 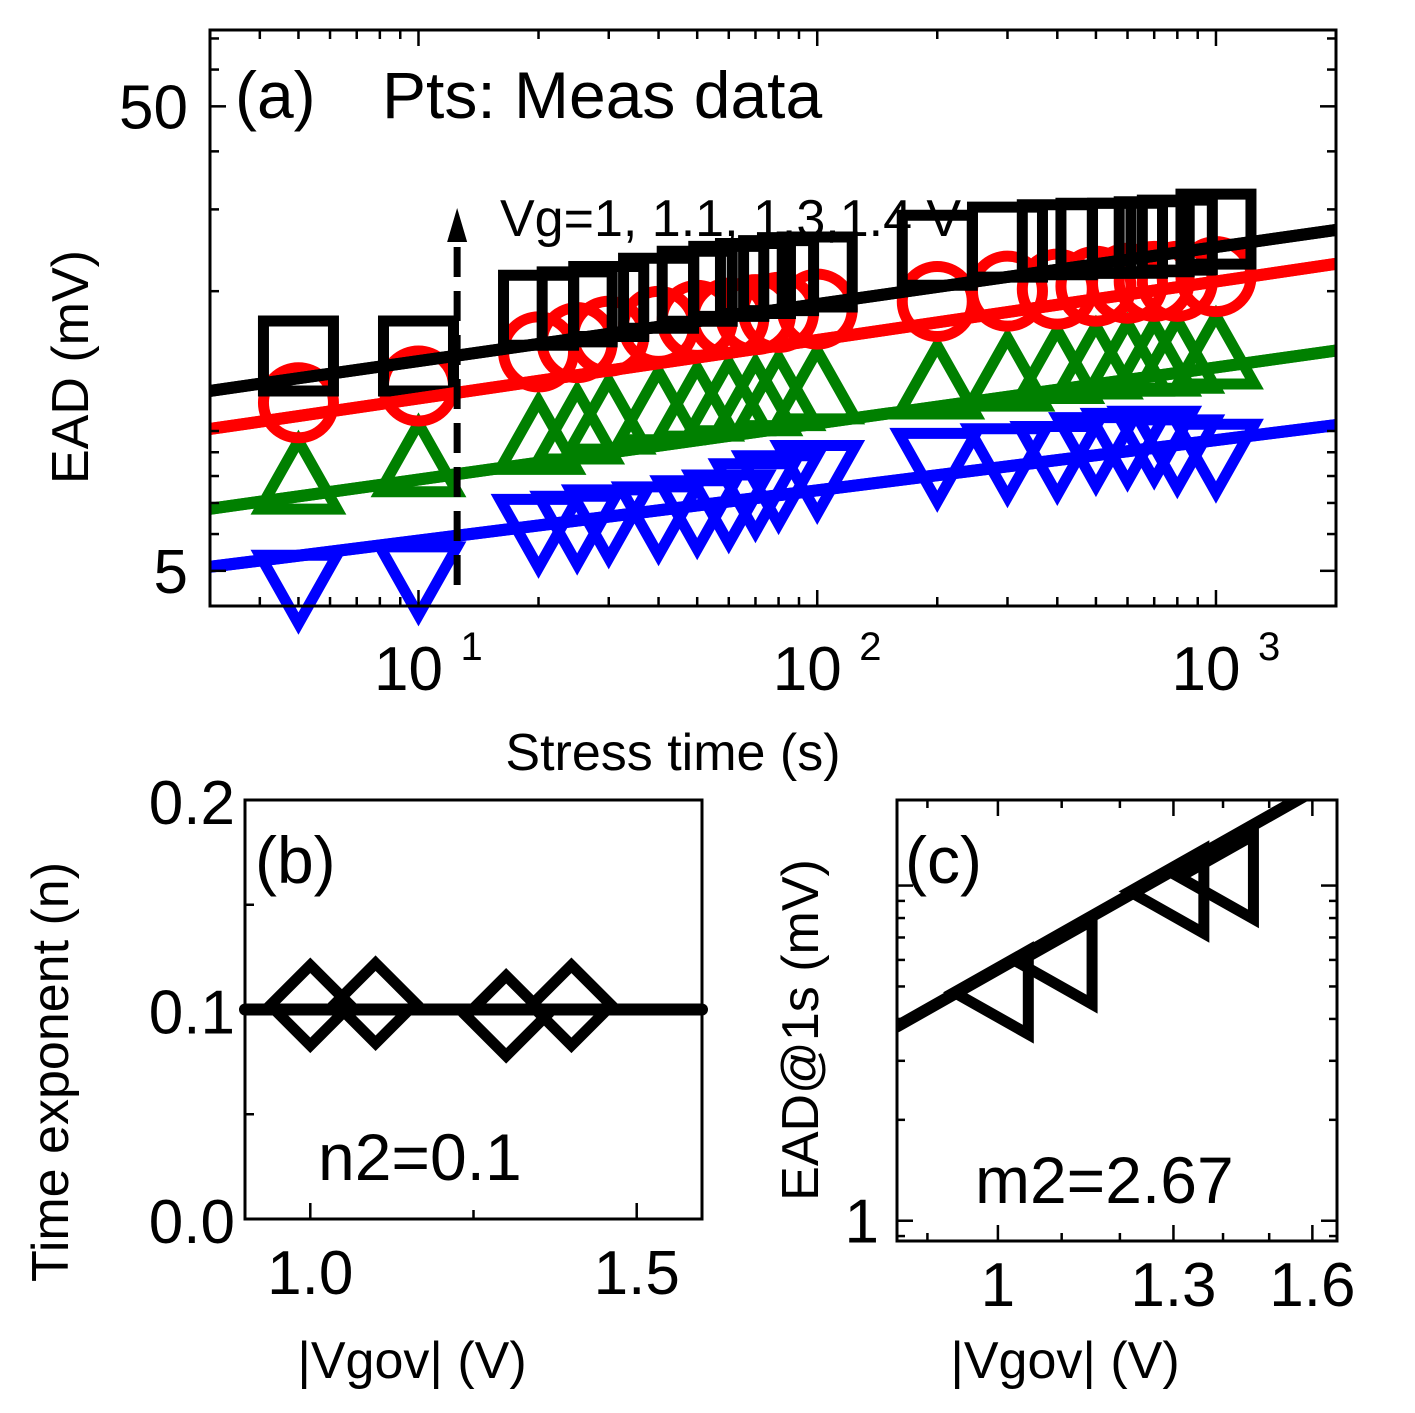 I want to click on panel-a-label: (a), so click(x=275, y=95).